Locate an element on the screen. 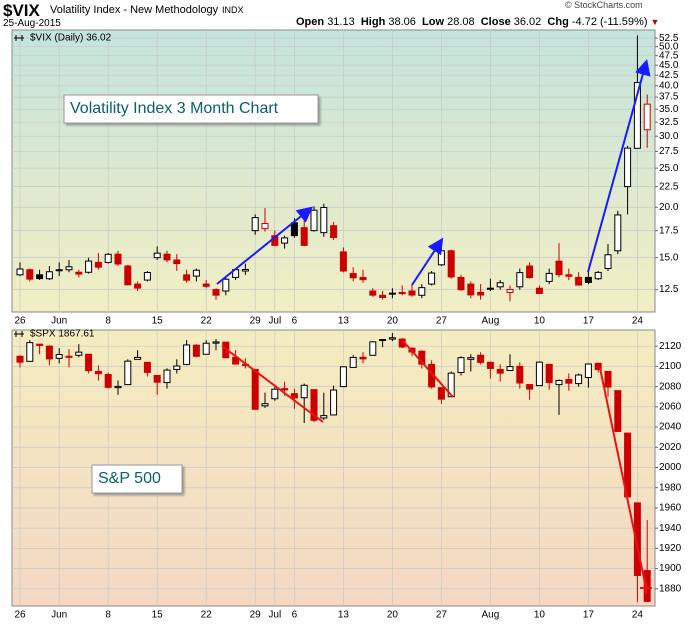  y-tick-label: 45.0 is located at coordinates (669, 65).